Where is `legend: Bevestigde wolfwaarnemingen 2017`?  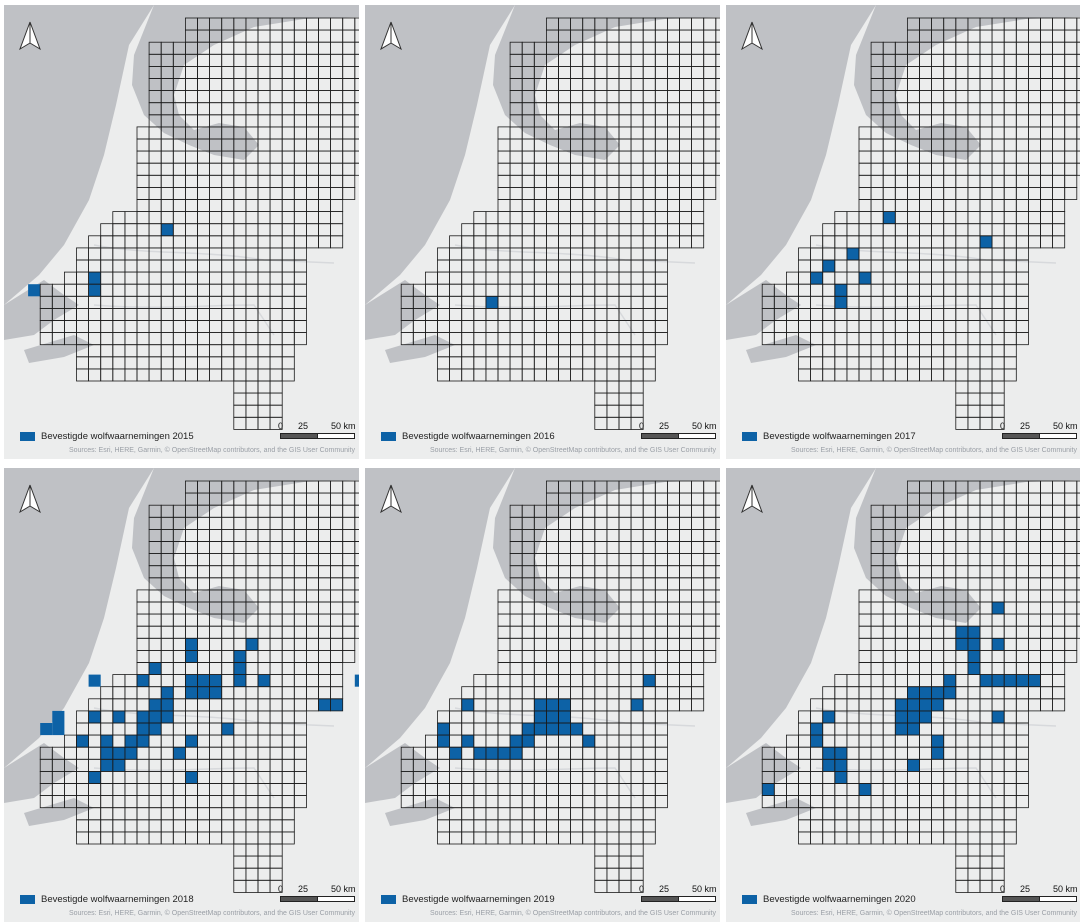
legend: Bevestigde wolfwaarnemingen 2017 is located at coordinates (829, 436).